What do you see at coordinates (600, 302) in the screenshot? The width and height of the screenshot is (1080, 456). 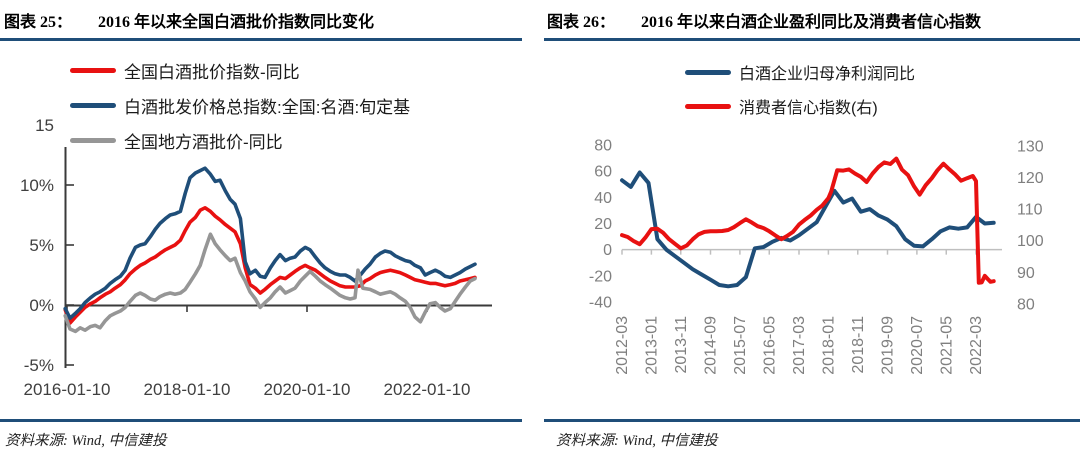 I see `svg-text: -40` at bounding box center [600, 302].